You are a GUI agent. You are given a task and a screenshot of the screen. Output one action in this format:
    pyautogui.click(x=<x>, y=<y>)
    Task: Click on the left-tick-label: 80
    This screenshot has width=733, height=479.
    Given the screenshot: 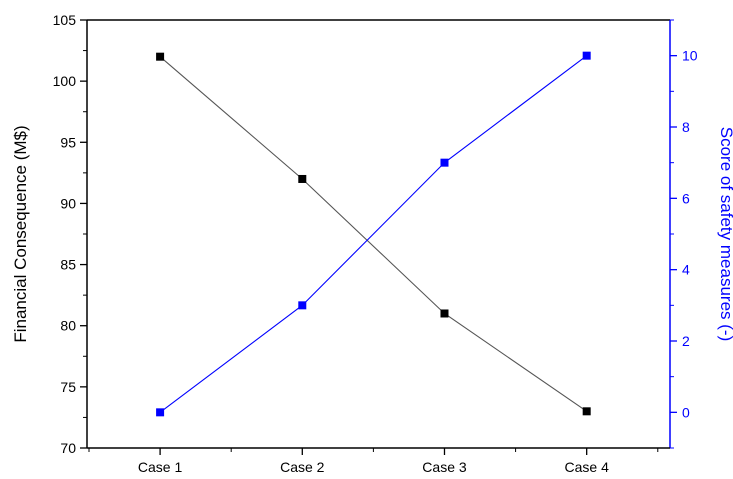 What is the action you would take?
    pyautogui.click(x=68, y=326)
    